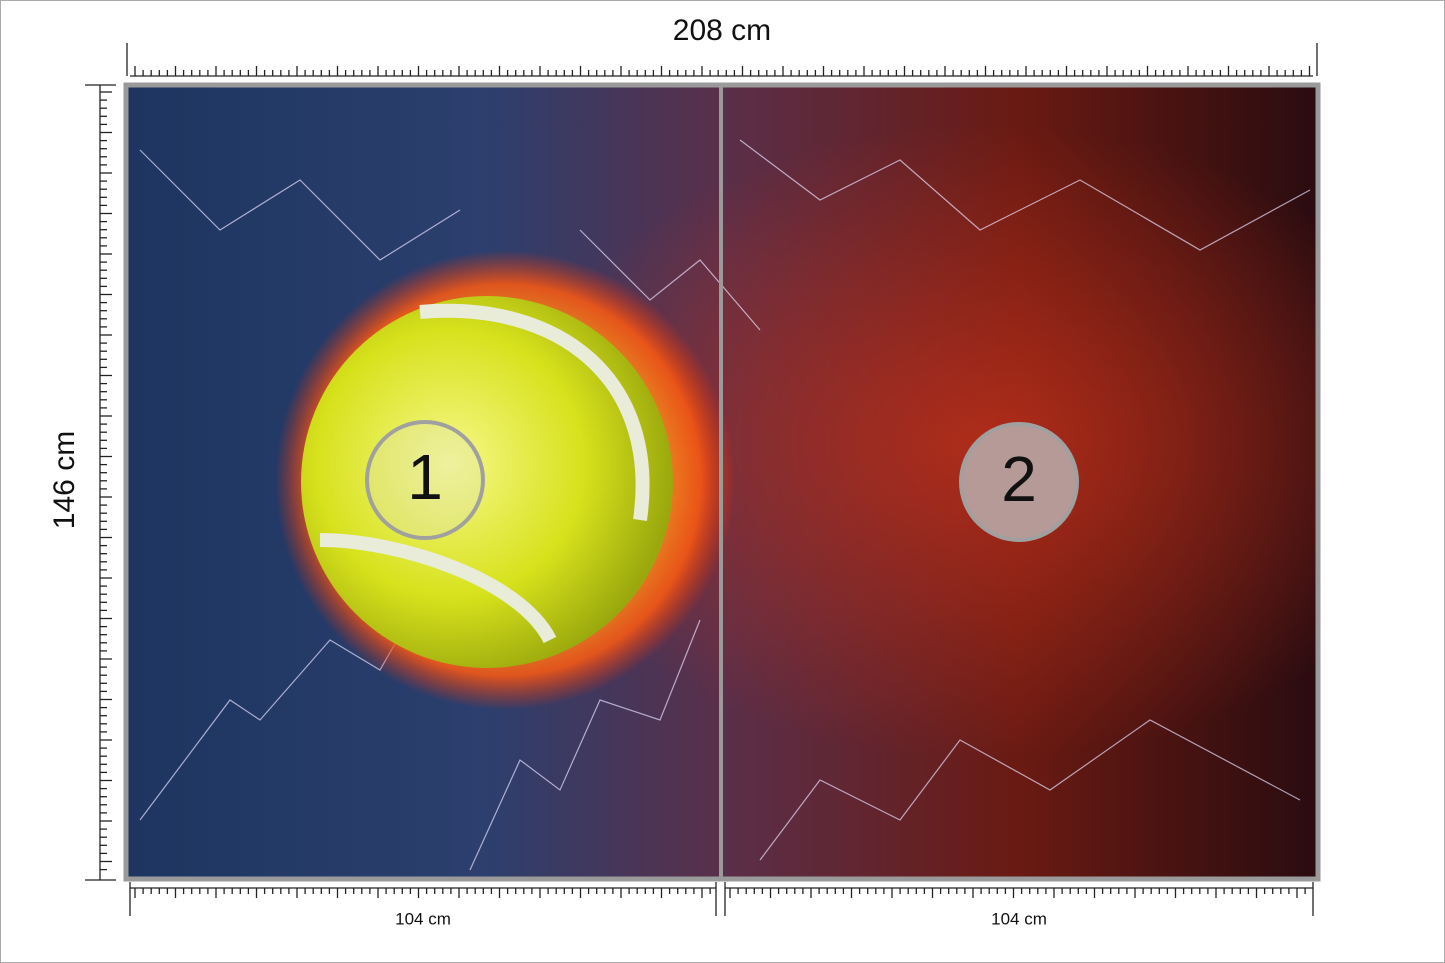 The image size is (1445, 963). What do you see at coordinates (425, 477) in the screenshot?
I see `panel-number: 1` at bounding box center [425, 477].